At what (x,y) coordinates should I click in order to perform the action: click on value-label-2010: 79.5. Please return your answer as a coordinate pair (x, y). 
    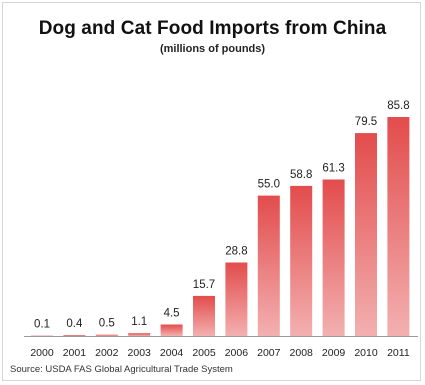
    Looking at the image, I should click on (366, 122).